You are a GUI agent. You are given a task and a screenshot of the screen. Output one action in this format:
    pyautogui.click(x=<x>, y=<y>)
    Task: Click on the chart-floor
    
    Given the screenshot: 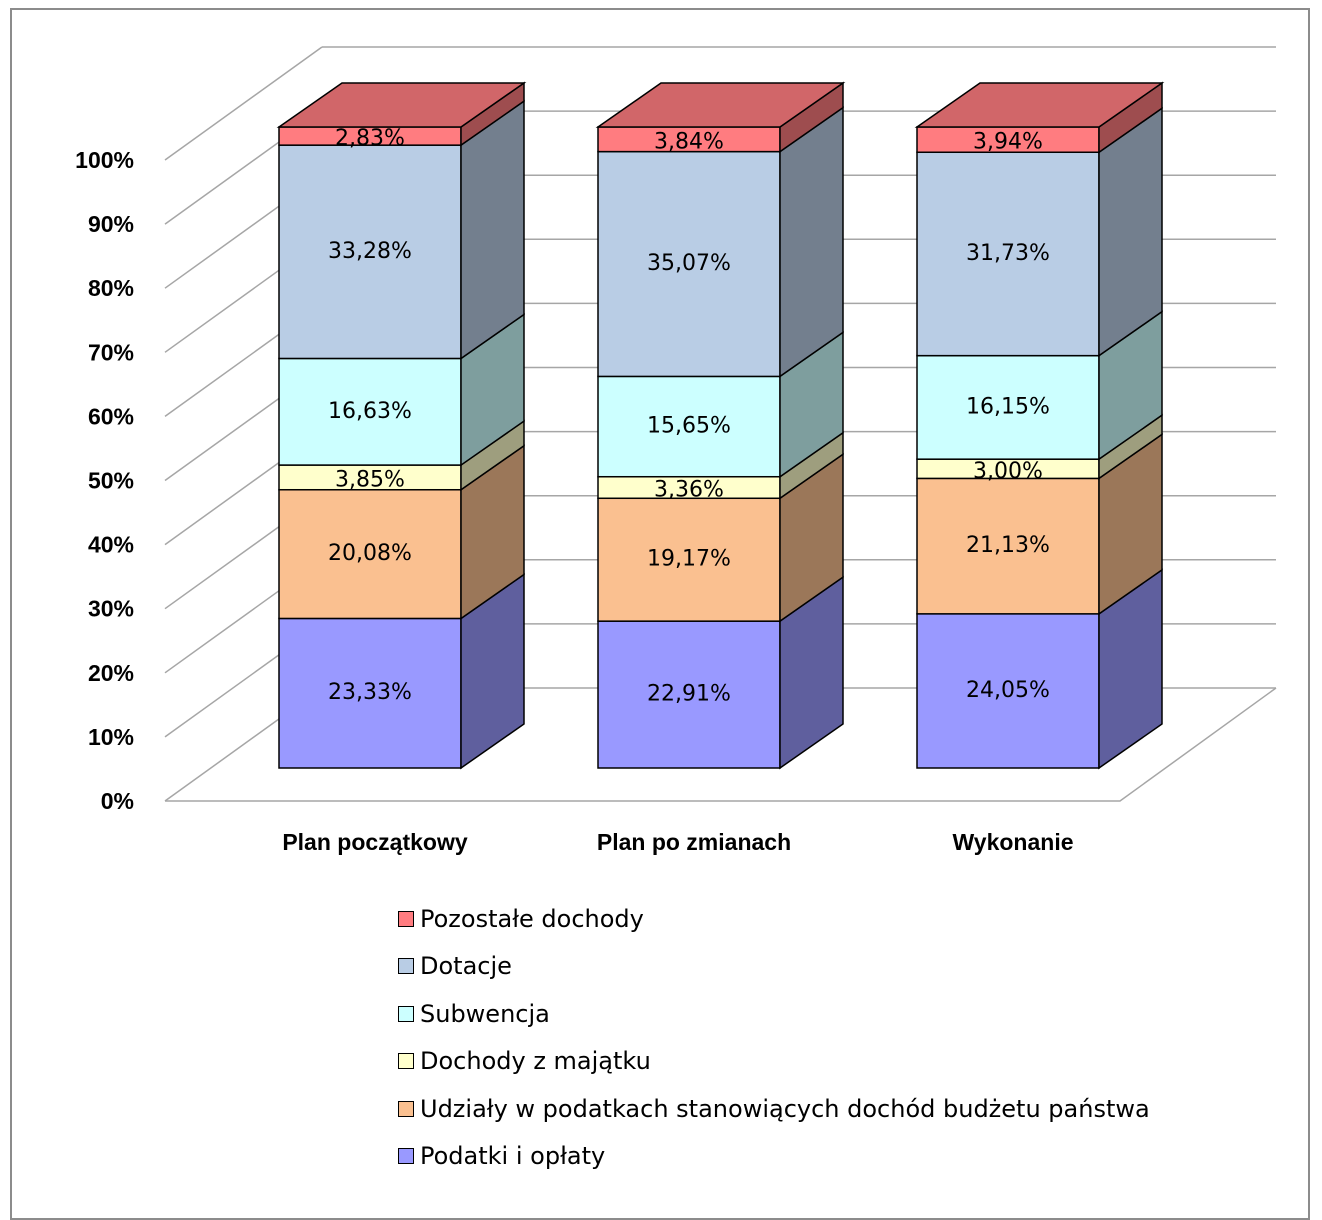 What is the action you would take?
    pyautogui.click(x=721, y=744)
    